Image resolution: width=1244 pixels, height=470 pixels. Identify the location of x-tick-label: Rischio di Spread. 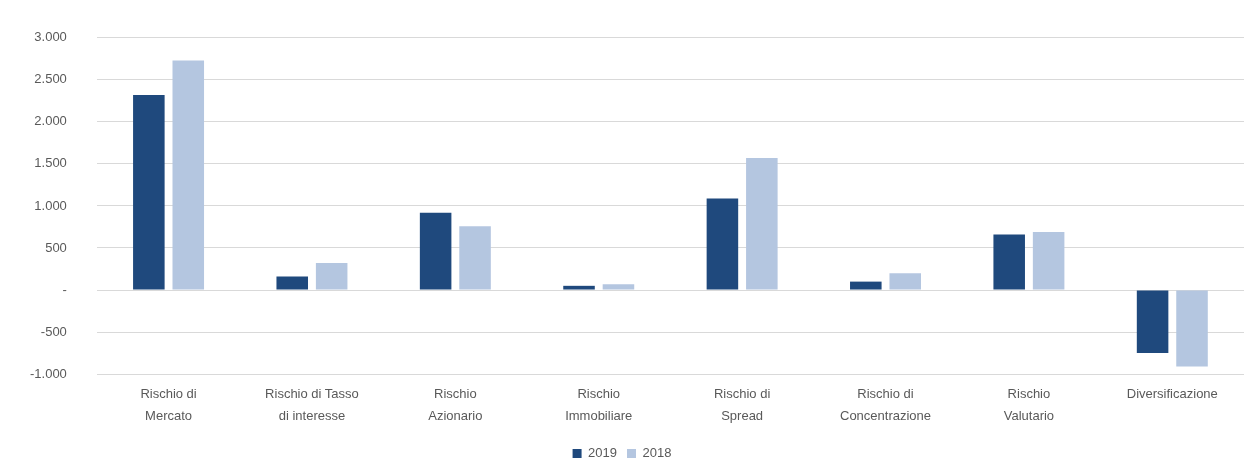
(742, 404).